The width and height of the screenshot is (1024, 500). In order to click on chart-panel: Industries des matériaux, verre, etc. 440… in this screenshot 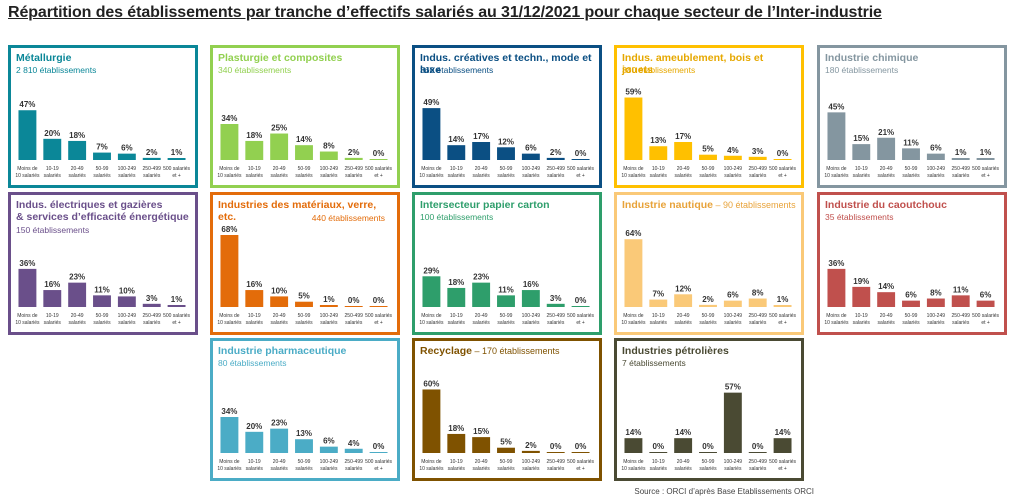, I will do `click(305, 263)`.